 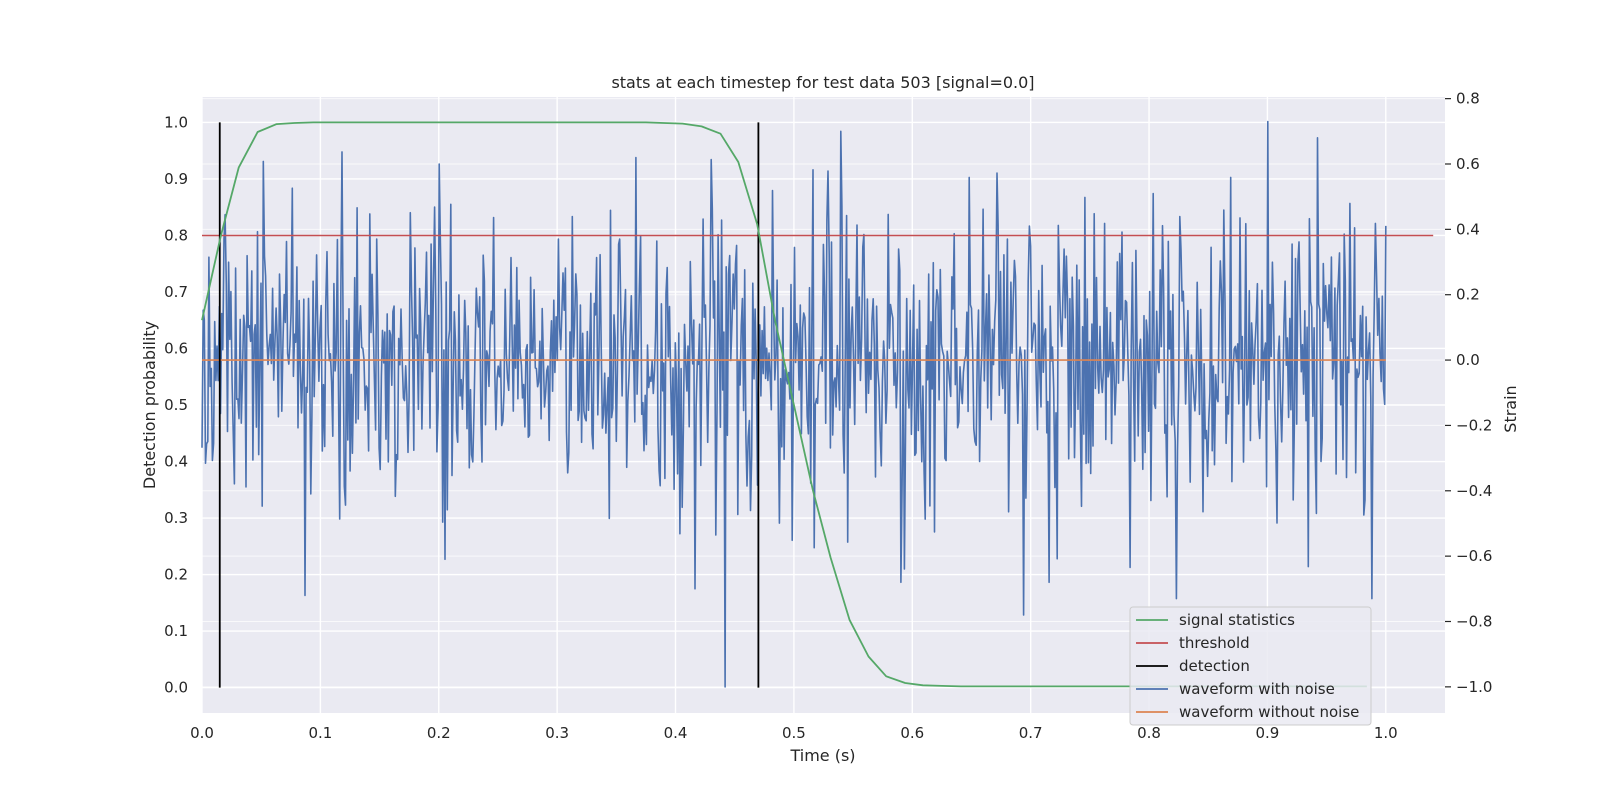 I want to click on y2-tick-label: 0.4, so click(x=1468, y=229).